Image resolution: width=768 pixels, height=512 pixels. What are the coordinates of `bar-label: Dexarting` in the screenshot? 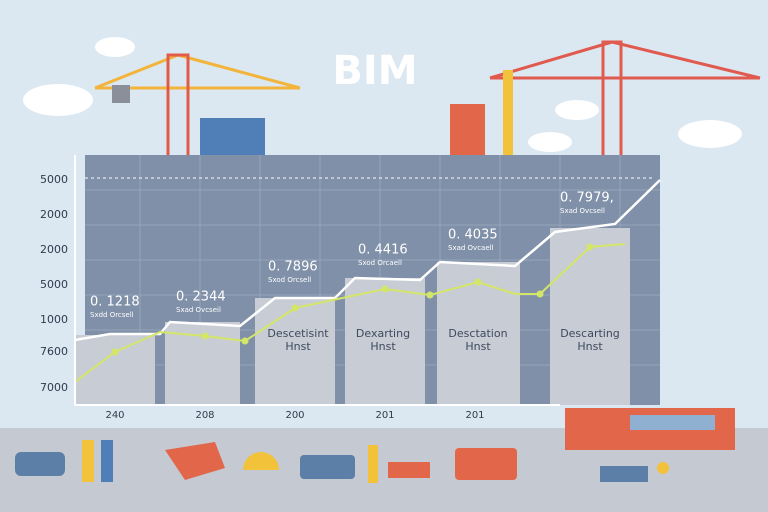 It's located at (383, 333).